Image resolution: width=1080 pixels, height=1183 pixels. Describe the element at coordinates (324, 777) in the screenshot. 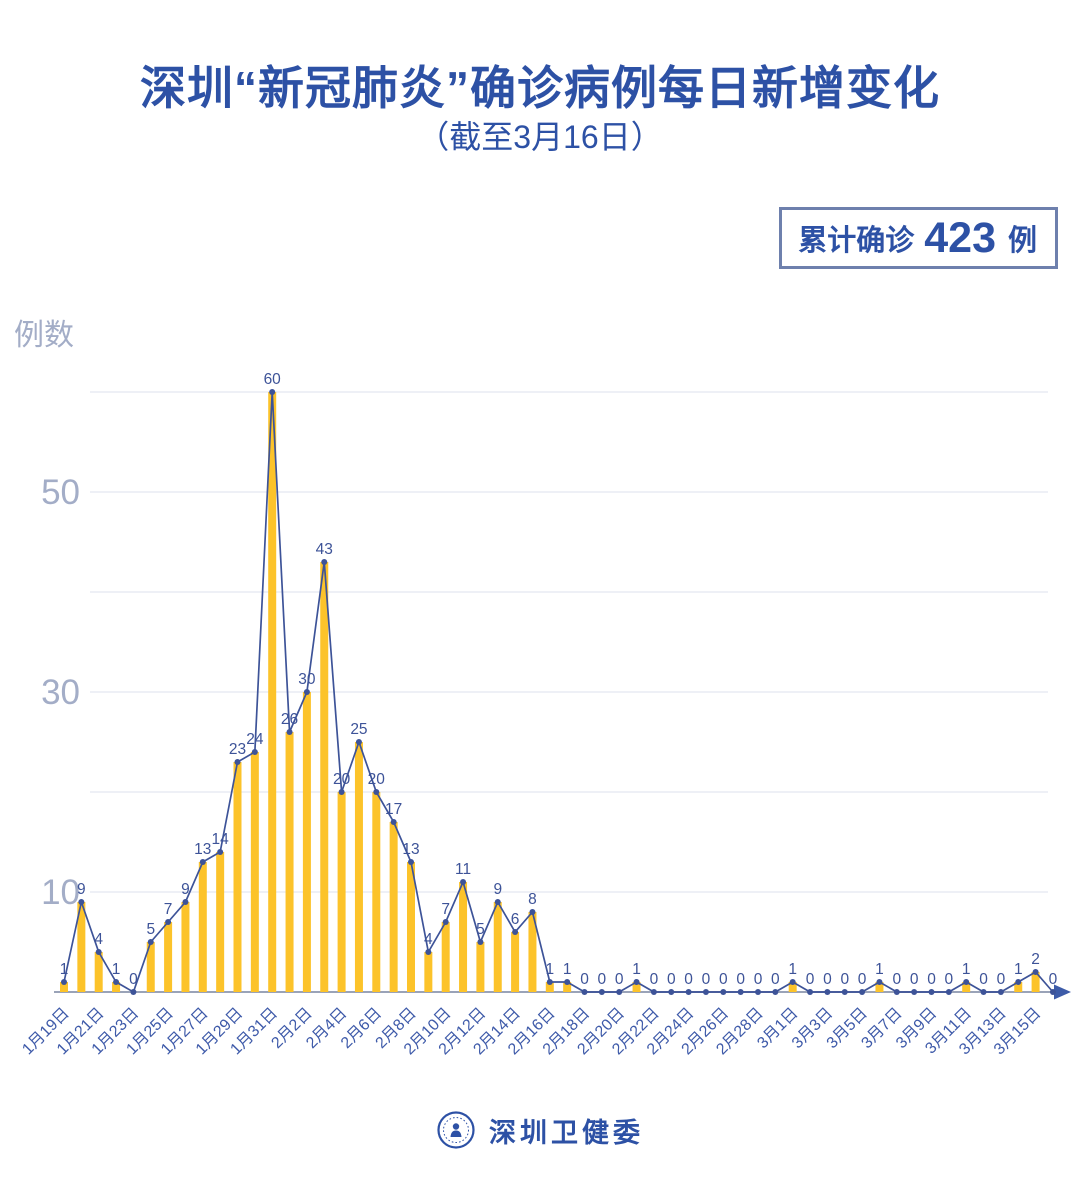

I see `bar-2月3日` at that location.